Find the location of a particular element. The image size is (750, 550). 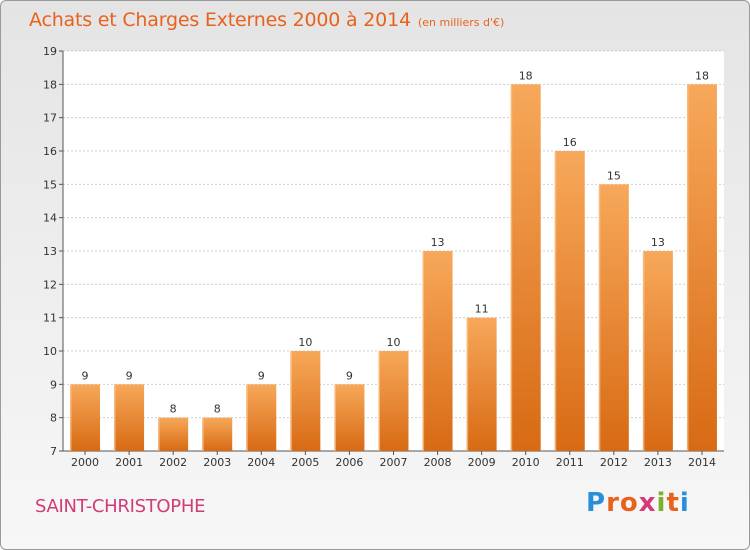

y-tick-label: 17 is located at coordinates (50, 118).